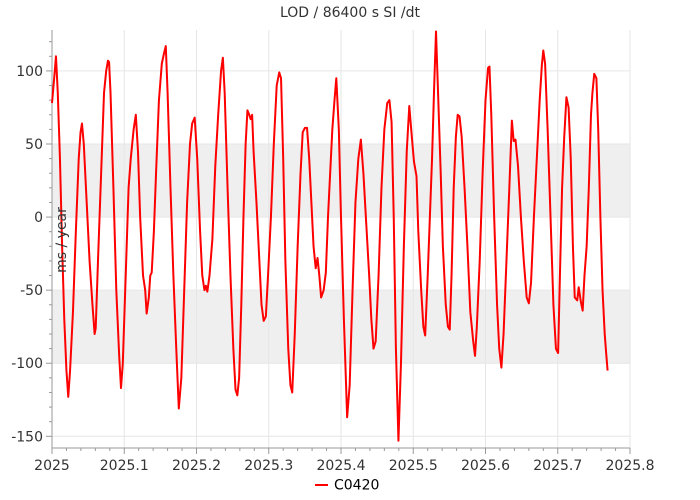 This screenshot has width=700, height=500. I want to click on y-tick-label: 100, so click(29, 72).